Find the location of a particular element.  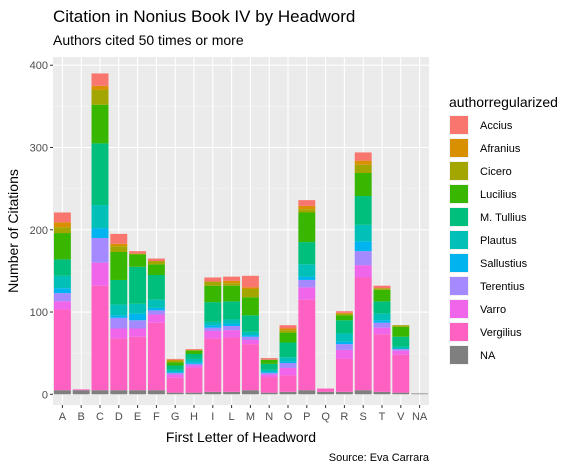

bar-segment-G-na is located at coordinates (175, 393).